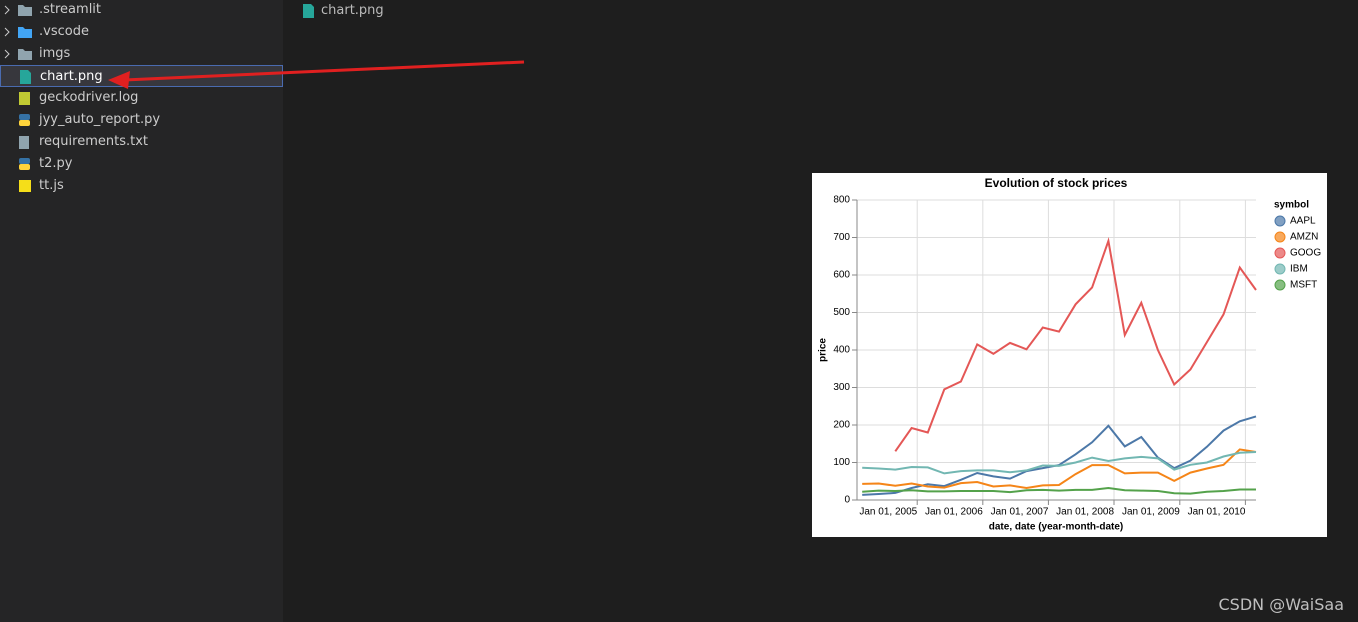  What do you see at coordinates (841, 462) in the screenshot?
I see `y-tick-label: 100` at bounding box center [841, 462].